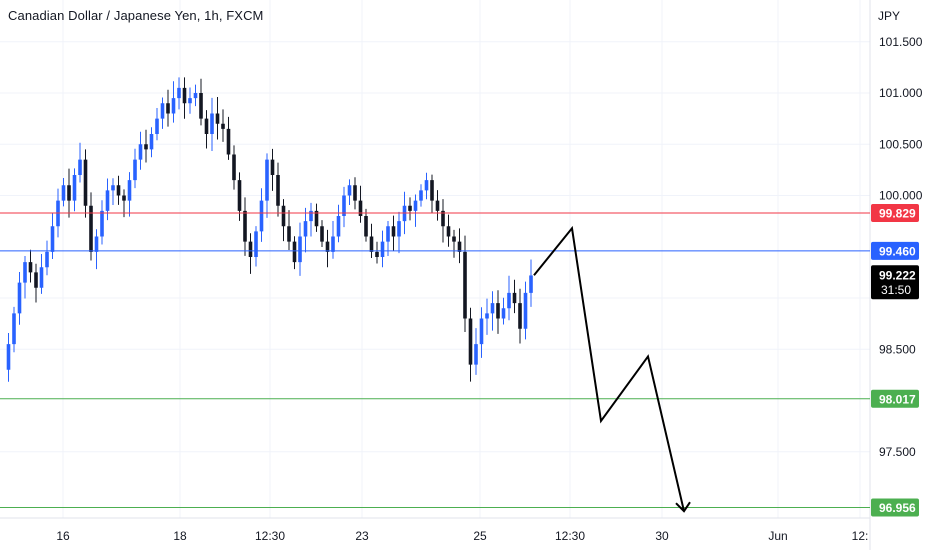  What do you see at coordinates (901, 144) in the screenshot?
I see `y-tick-label: 100.500` at bounding box center [901, 144].